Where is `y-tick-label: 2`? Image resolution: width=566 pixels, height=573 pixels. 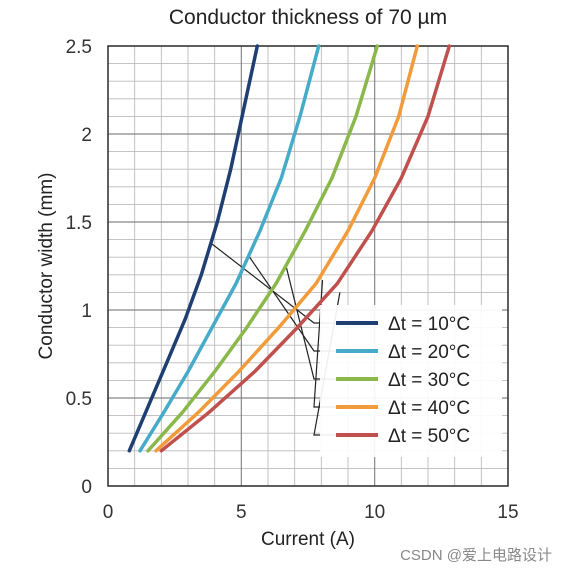
y-tick-label: 2 is located at coordinates (86, 135).